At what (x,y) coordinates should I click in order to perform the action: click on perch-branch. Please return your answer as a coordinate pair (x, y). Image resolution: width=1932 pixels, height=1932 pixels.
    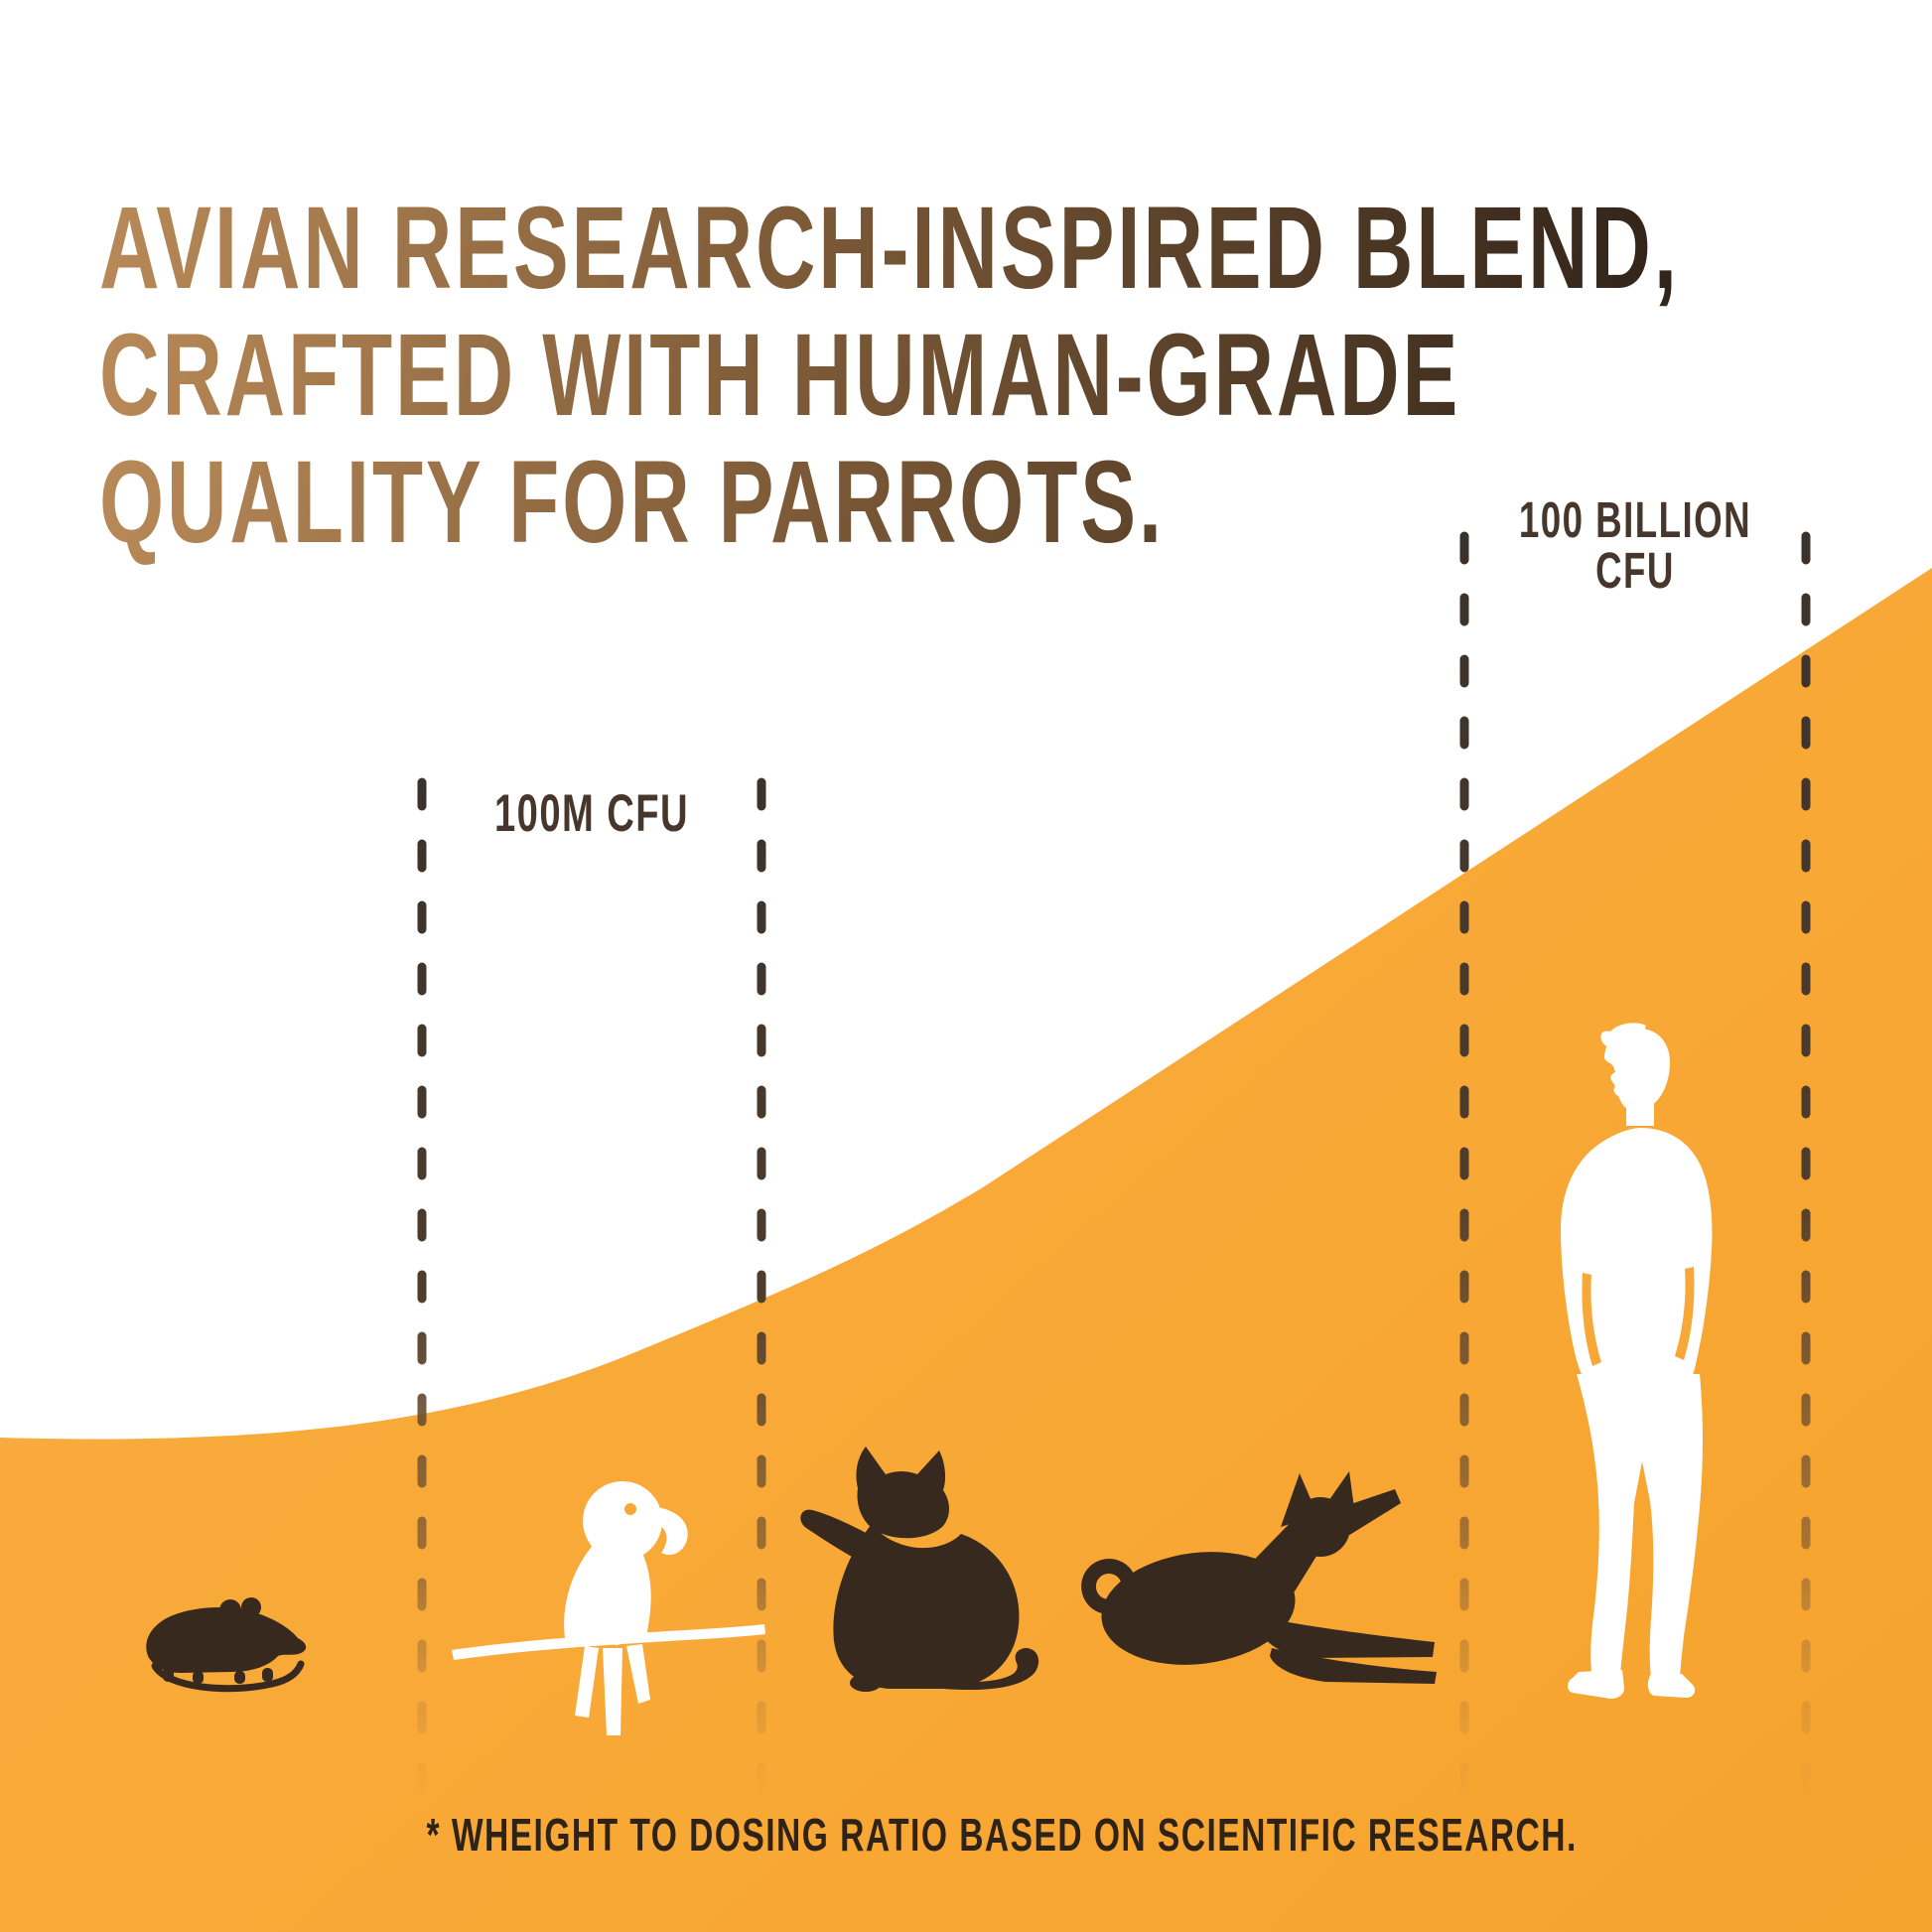
    Looking at the image, I should click on (609, 1642).